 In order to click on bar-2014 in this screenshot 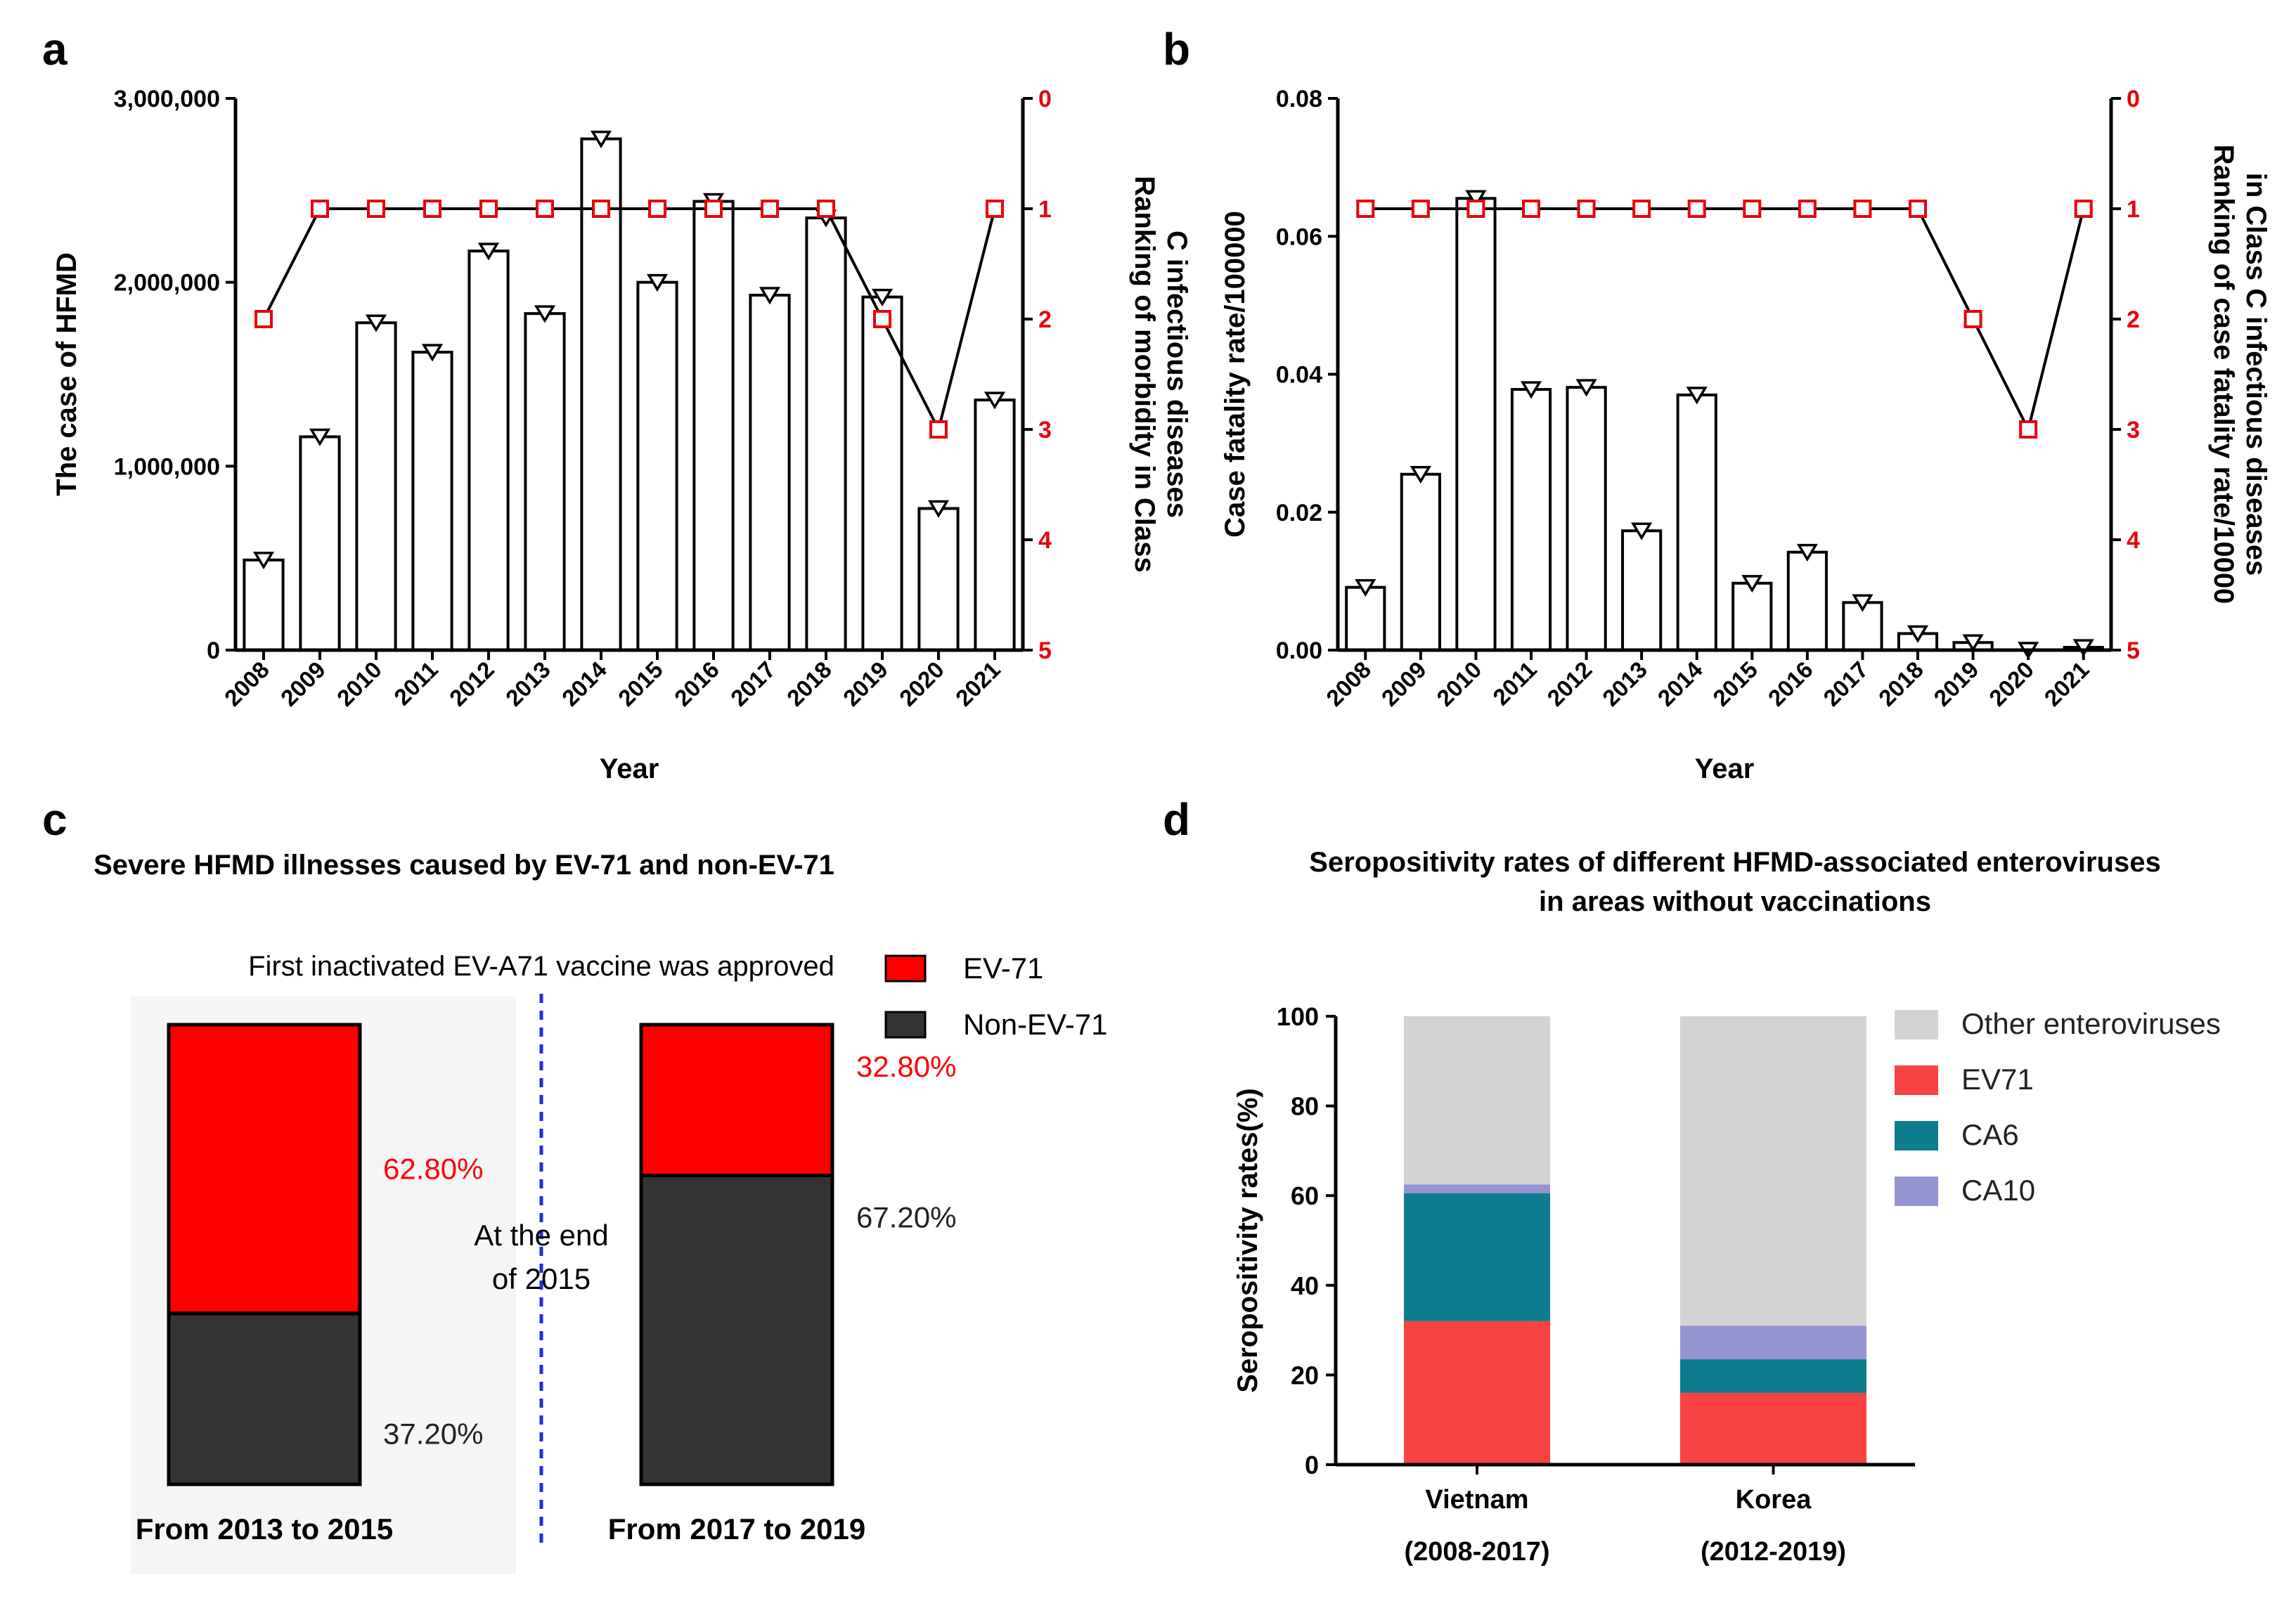, I will do `click(601, 395)`.